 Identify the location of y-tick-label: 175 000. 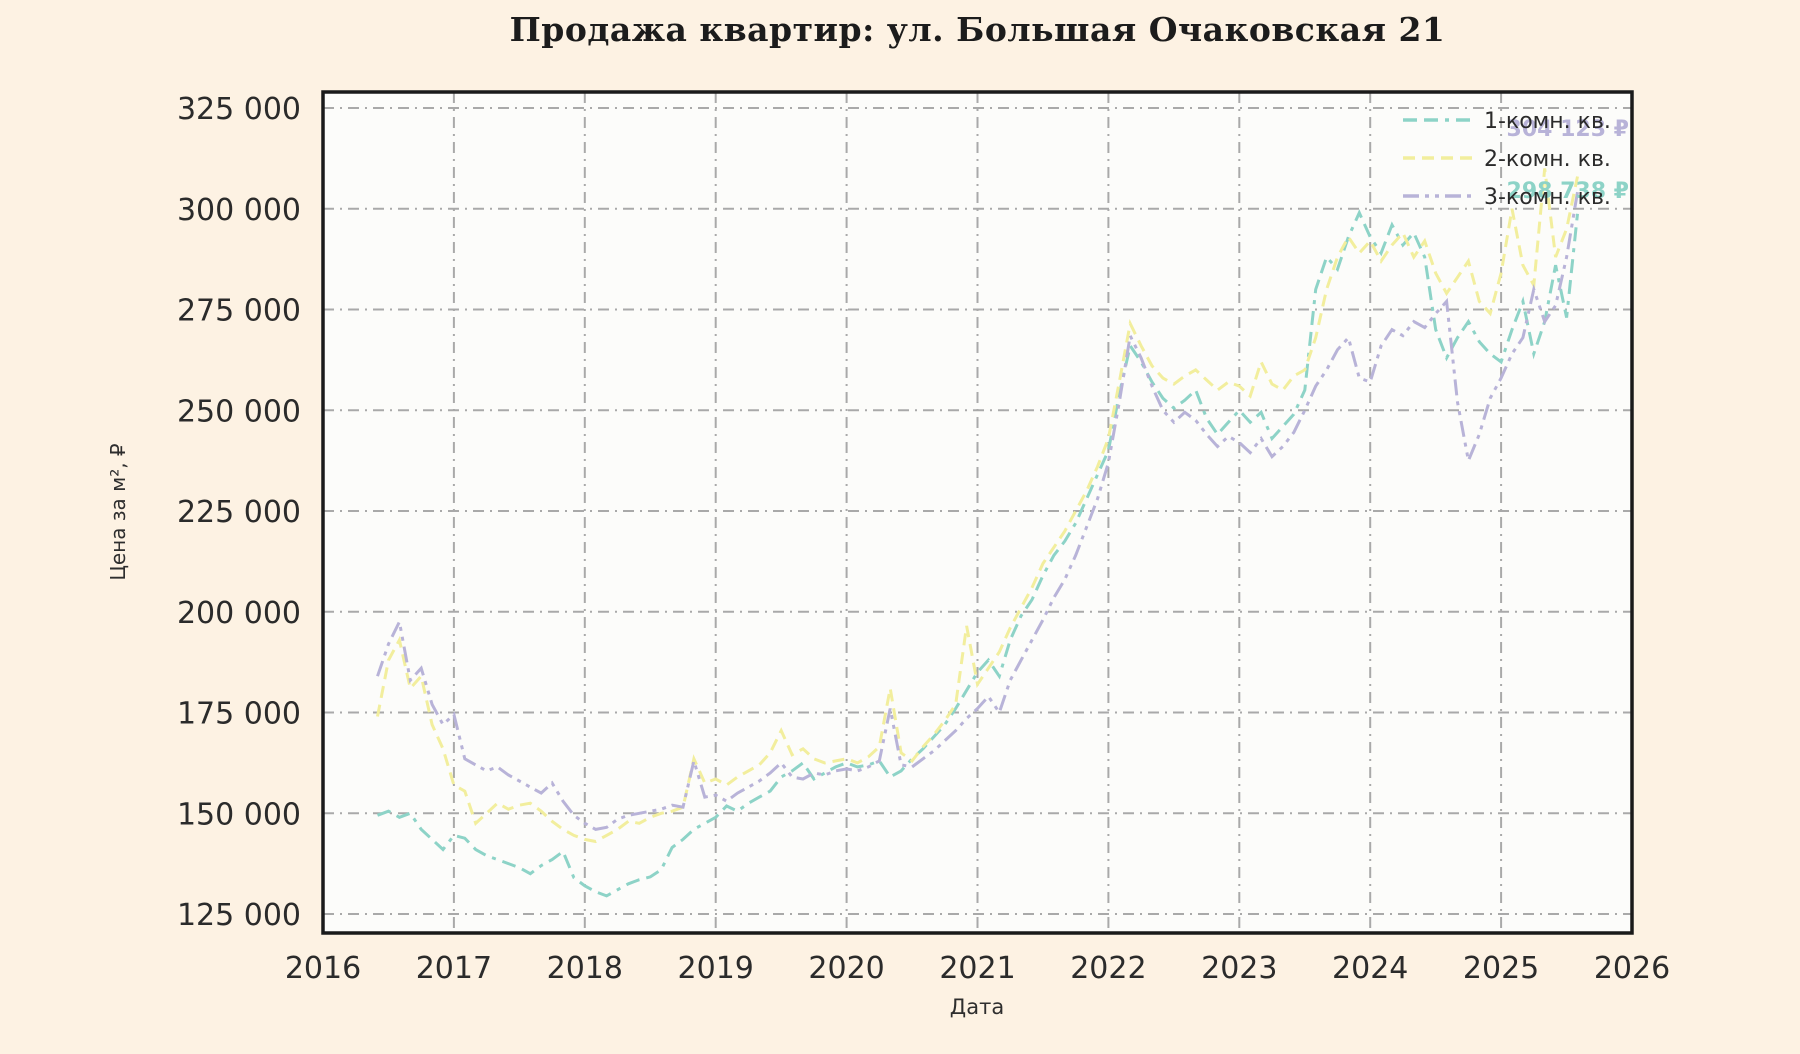
(239, 714).